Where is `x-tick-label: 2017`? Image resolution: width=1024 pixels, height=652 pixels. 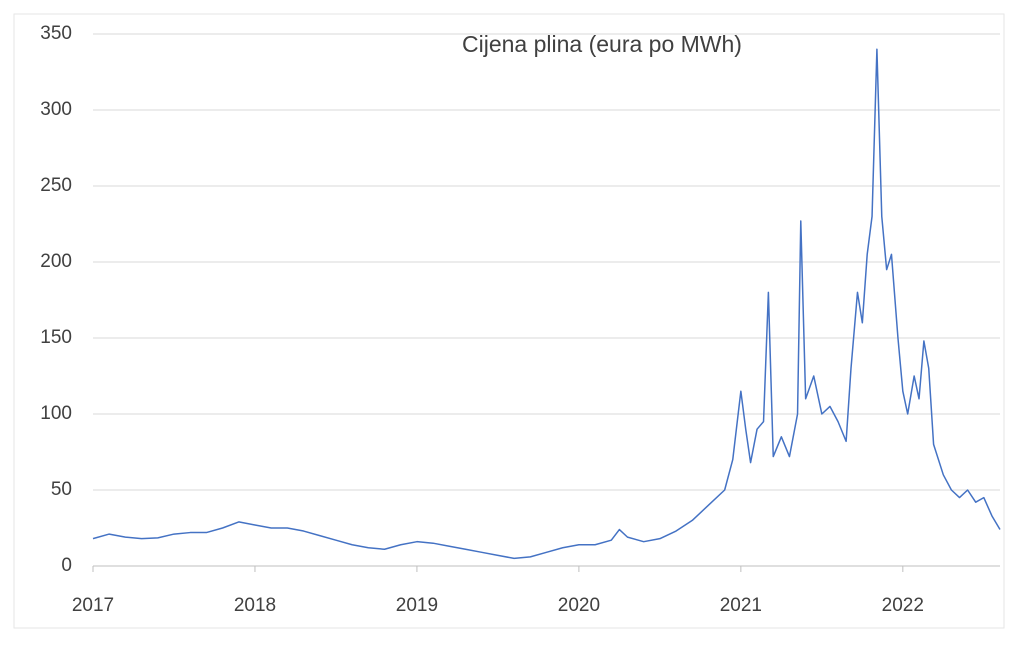 x-tick-label: 2017 is located at coordinates (93, 605).